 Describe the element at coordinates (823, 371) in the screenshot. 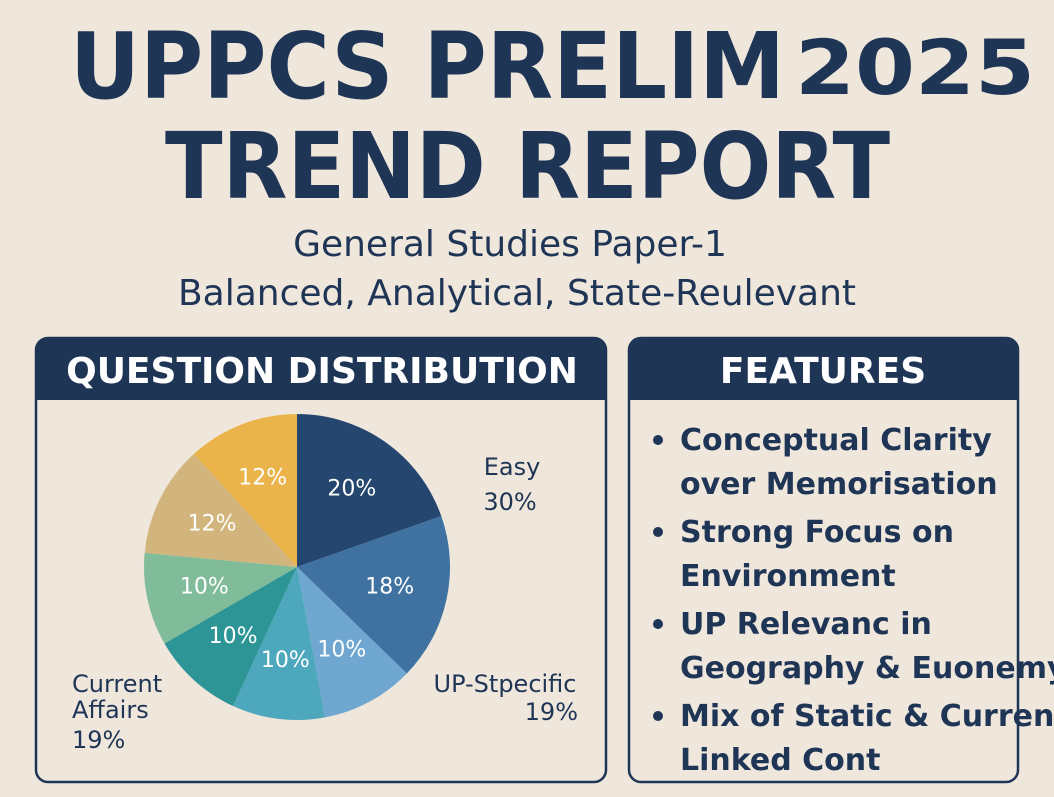

I see `panel-title: FEATURES` at that location.